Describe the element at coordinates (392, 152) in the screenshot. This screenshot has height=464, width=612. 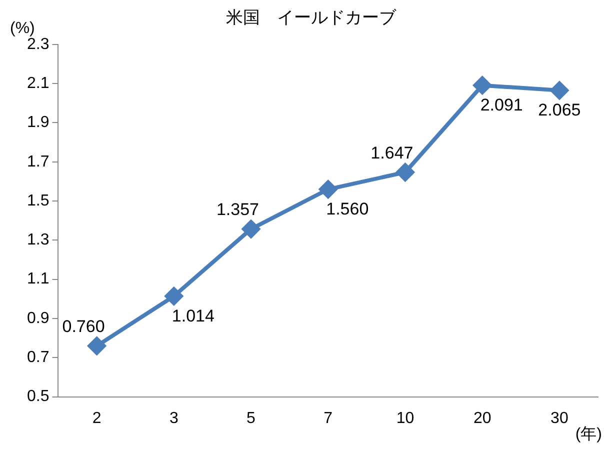
I see `data-label: 1.647` at that location.